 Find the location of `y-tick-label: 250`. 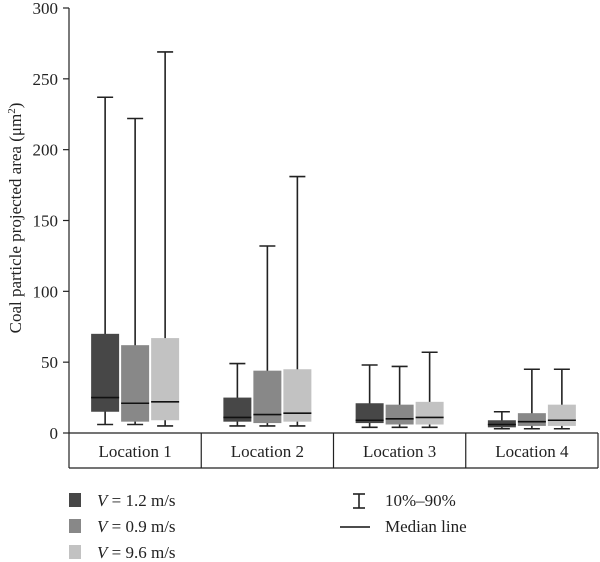

y-tick-label: 250 is located at coordinates (46, 79).